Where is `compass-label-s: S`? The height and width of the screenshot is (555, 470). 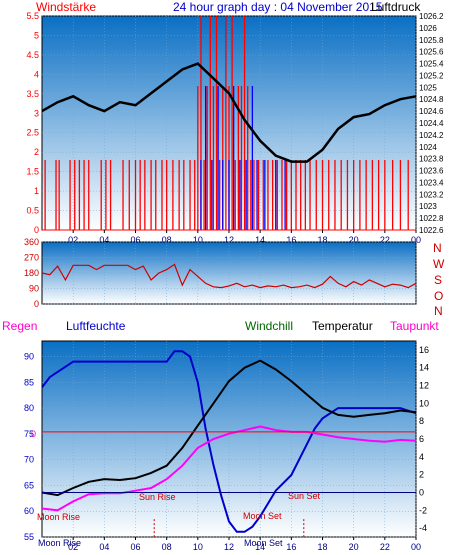
compass-label-s: S is located at coordinates (438, 280).